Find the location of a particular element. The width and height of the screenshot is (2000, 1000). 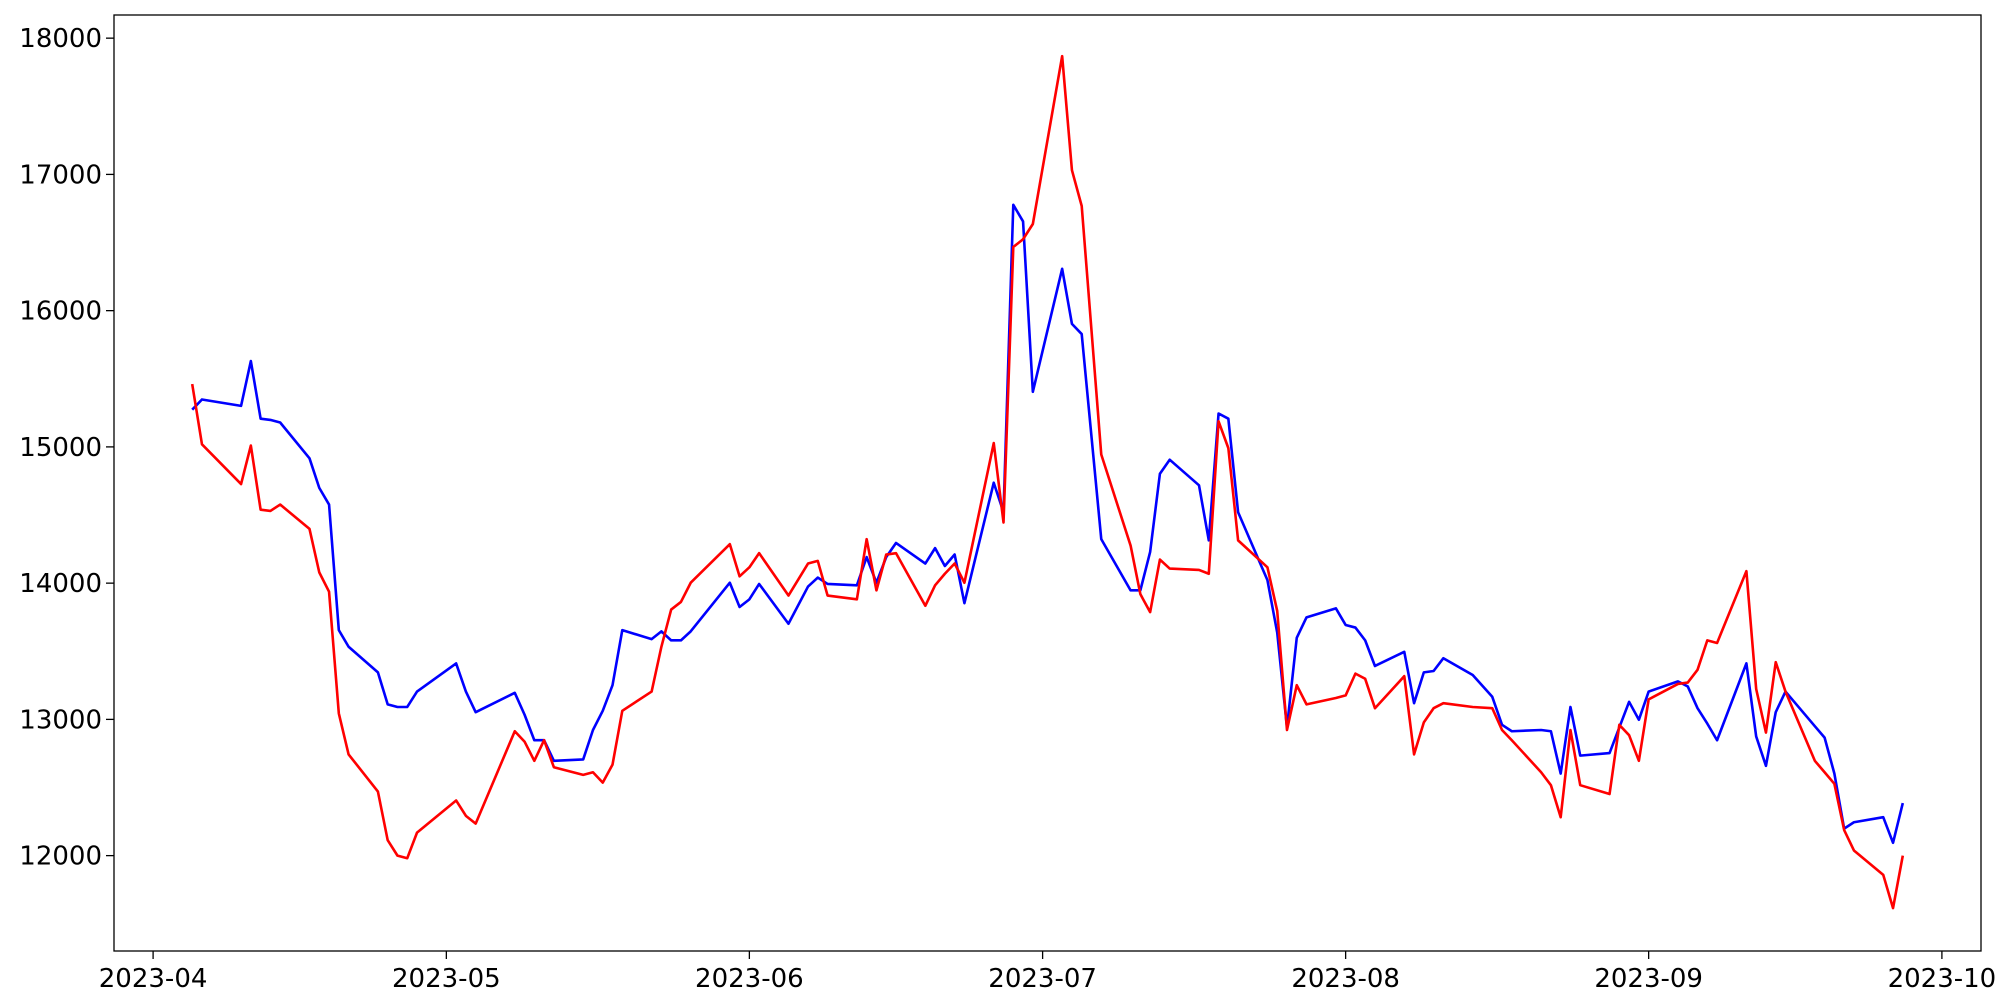

y-tick-label: 12000 is located at coordinates (60, 857).